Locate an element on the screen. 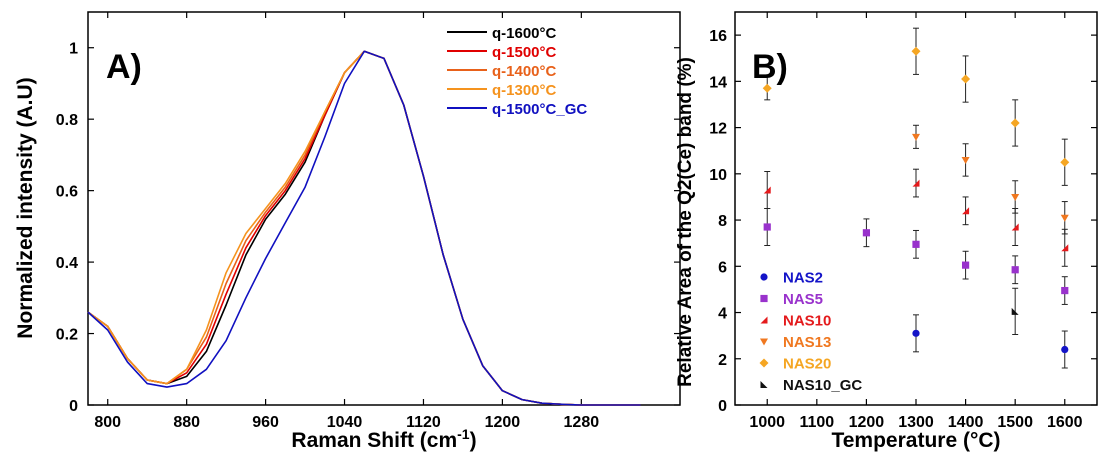  panel-a-y-tick-label: 0.6 is located at coordinates (67, 192).